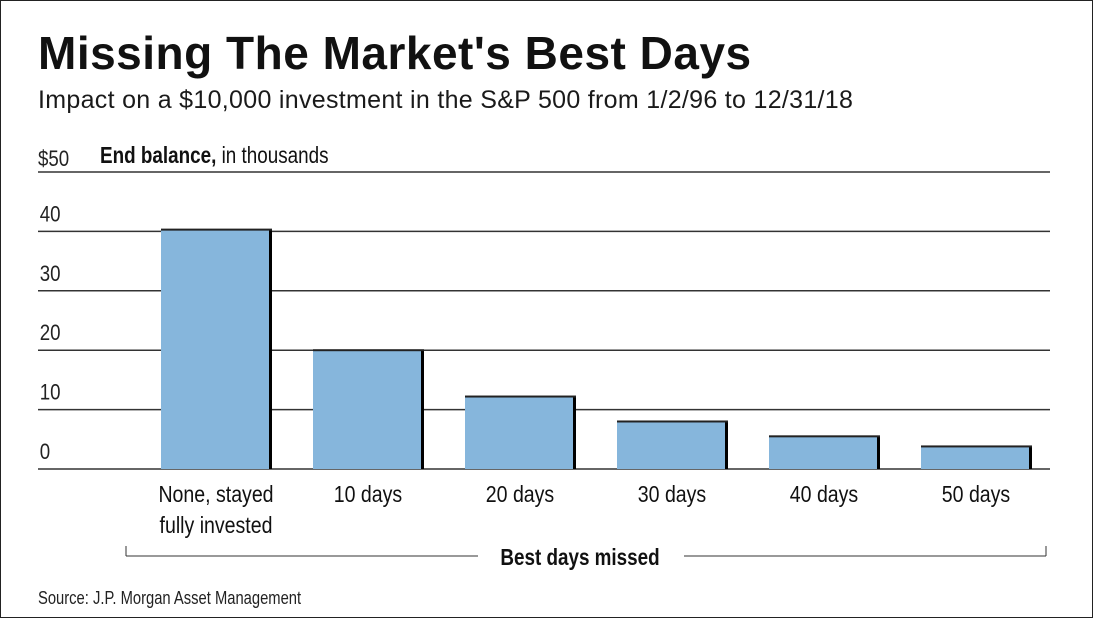 The image size is (1093, 618). Describe the element at coordinates (272, 155) in the screenshot. I see `y-axis-label-rest: in thousands` at that location.